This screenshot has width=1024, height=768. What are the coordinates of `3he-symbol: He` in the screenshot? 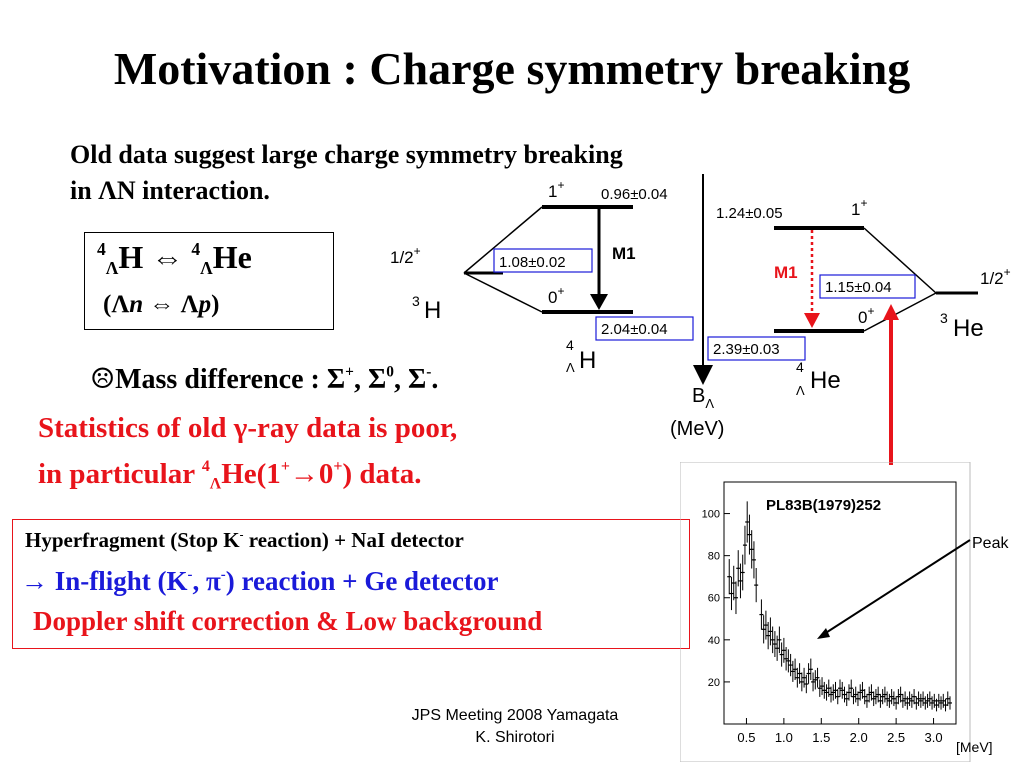 It's located at (968, 328).